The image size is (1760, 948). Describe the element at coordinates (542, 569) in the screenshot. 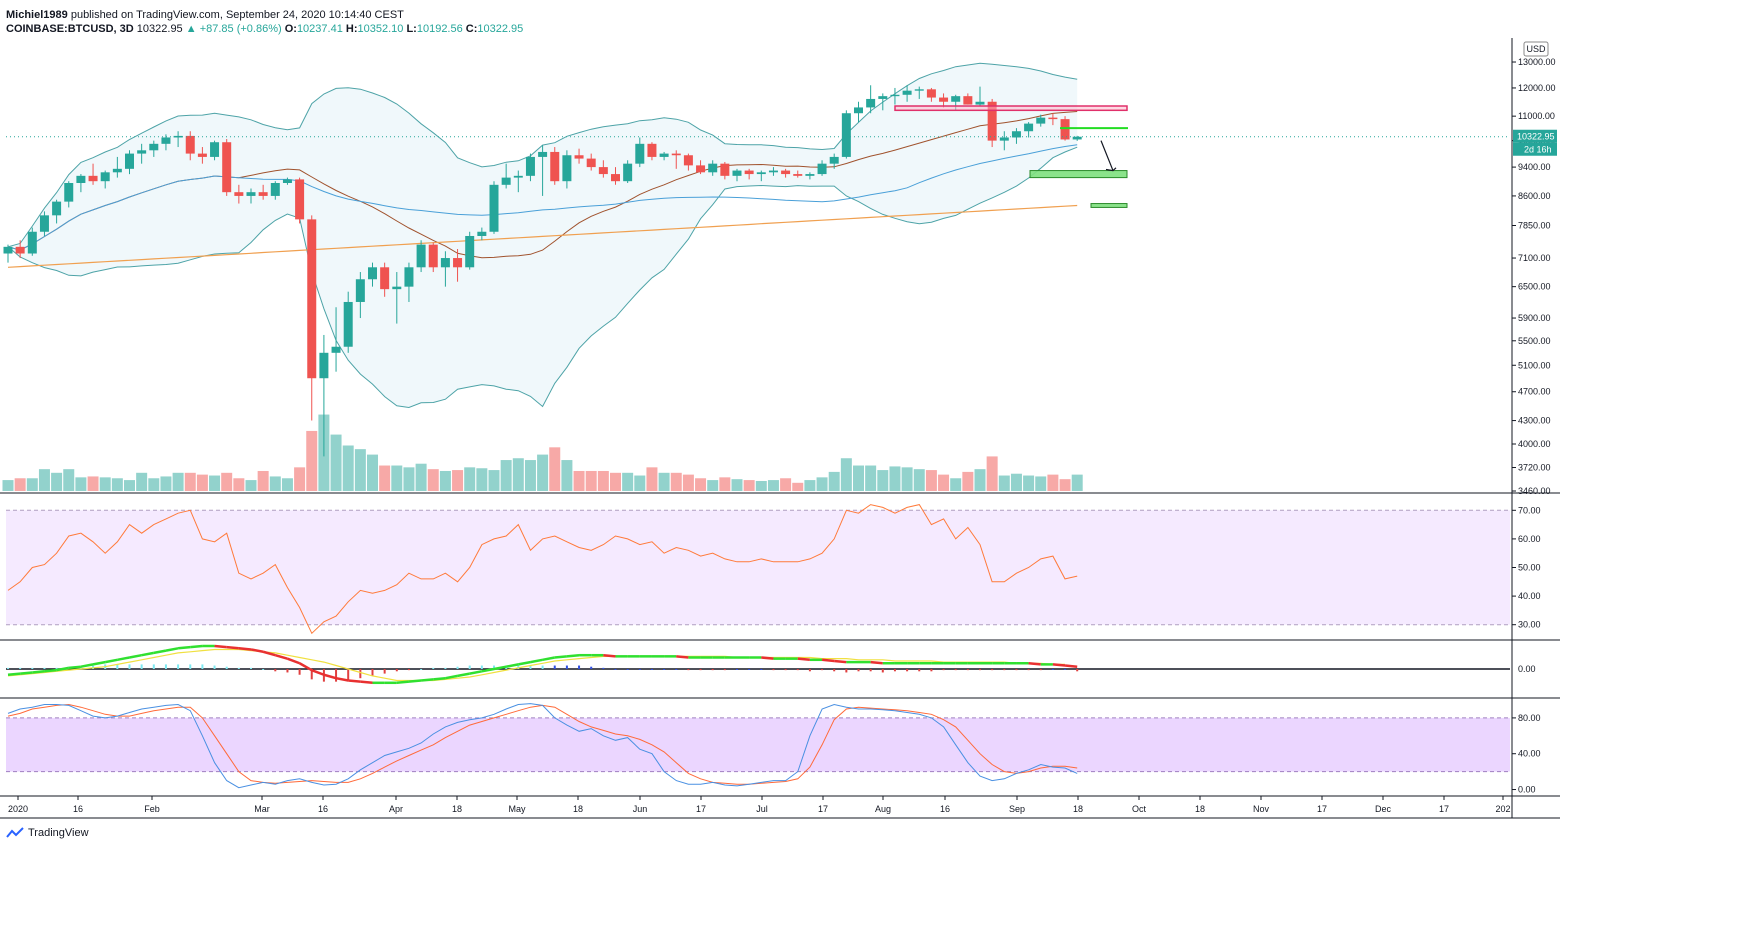

I see `rsi-line` at that location.